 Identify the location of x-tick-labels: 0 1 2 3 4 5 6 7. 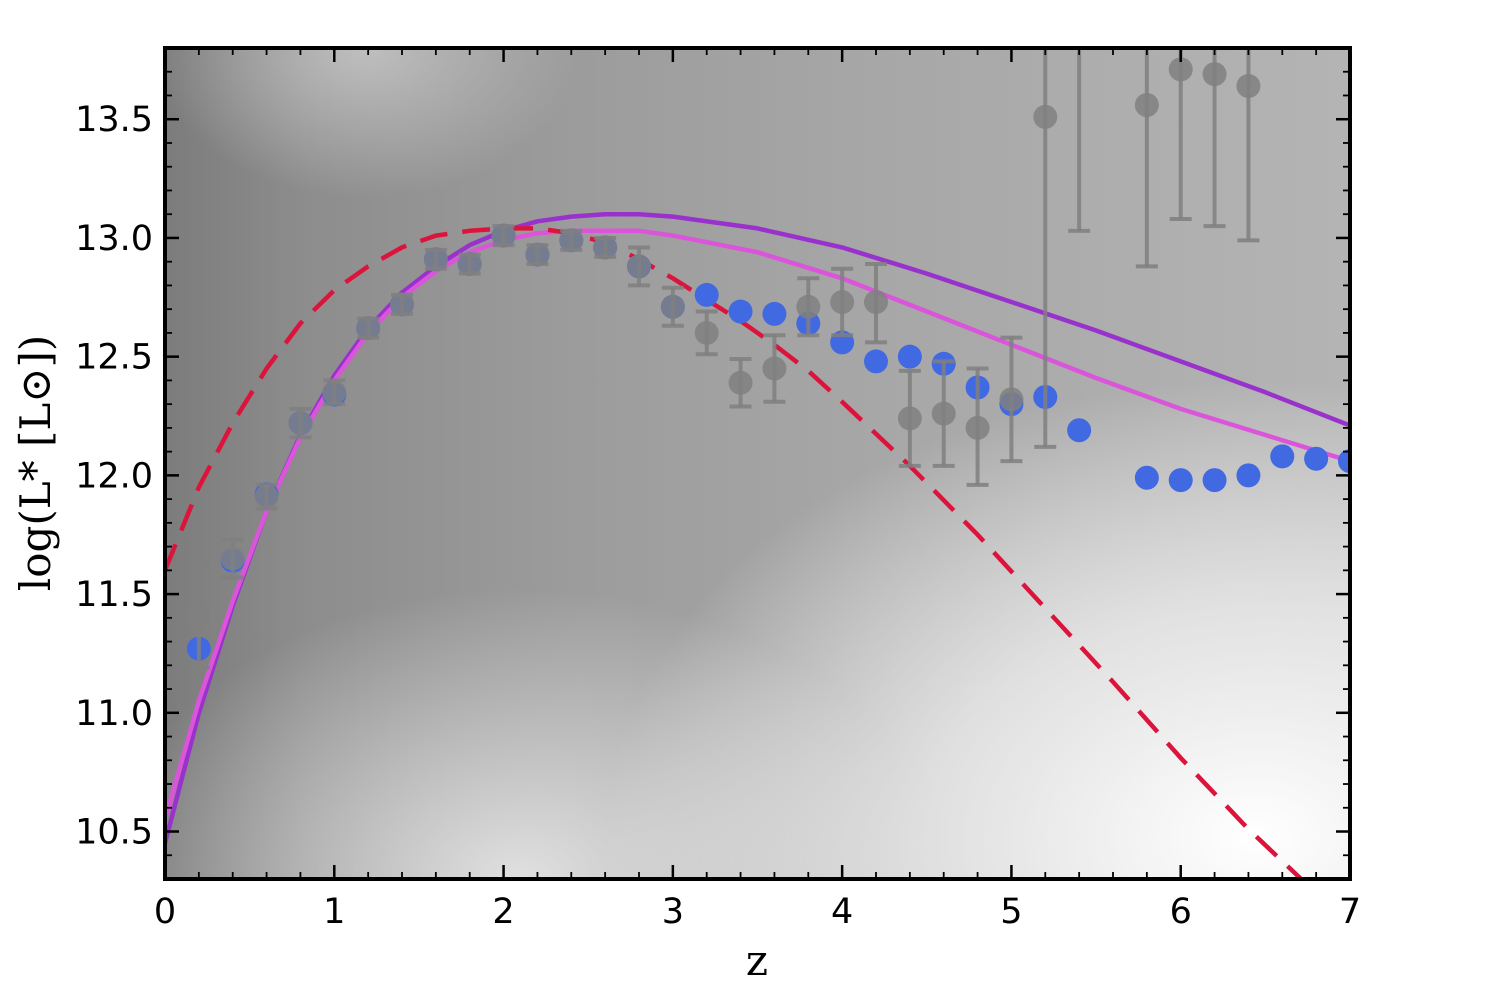
(757, 912).